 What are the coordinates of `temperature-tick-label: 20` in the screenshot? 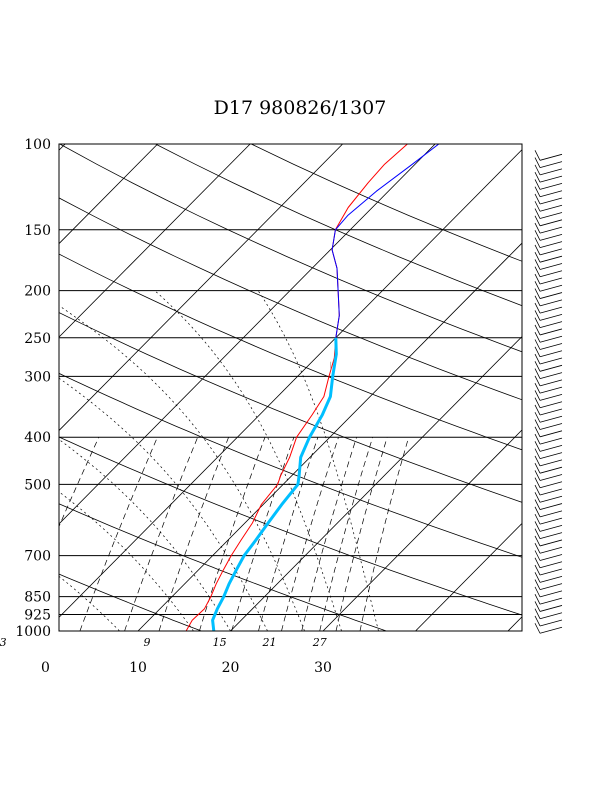 It's located at (231, 668).